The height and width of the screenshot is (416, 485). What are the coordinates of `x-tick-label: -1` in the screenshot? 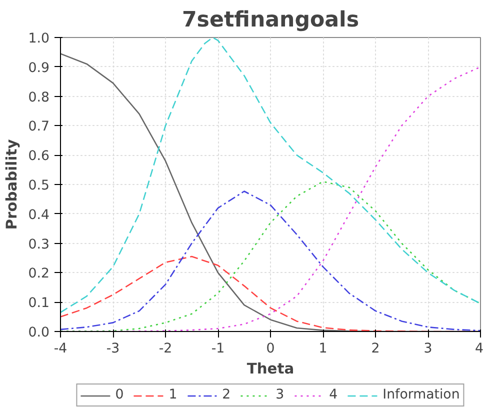 It's located at (218, 349).